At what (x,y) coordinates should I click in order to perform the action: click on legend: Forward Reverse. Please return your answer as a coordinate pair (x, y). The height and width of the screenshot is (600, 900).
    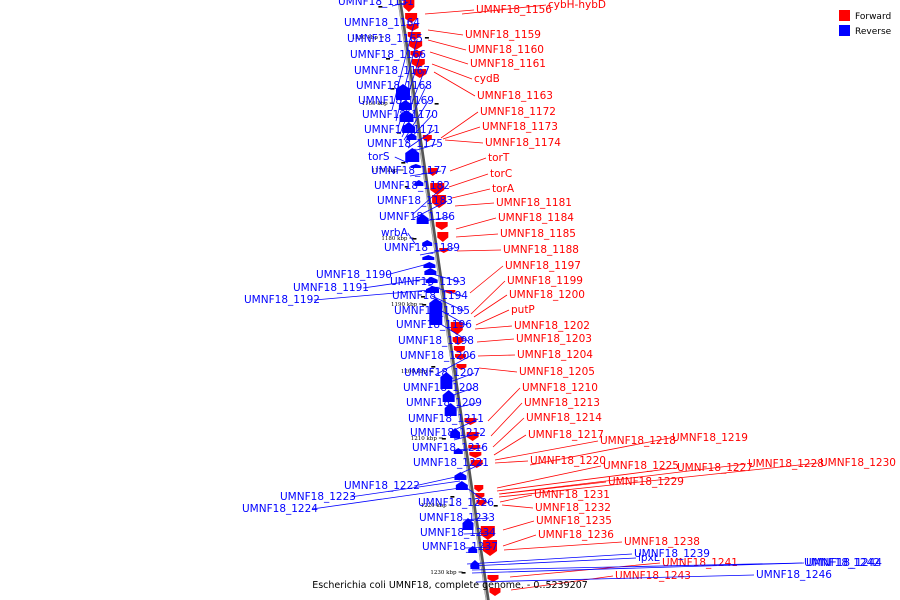
    Looking at the image, I should click on (865, 23).